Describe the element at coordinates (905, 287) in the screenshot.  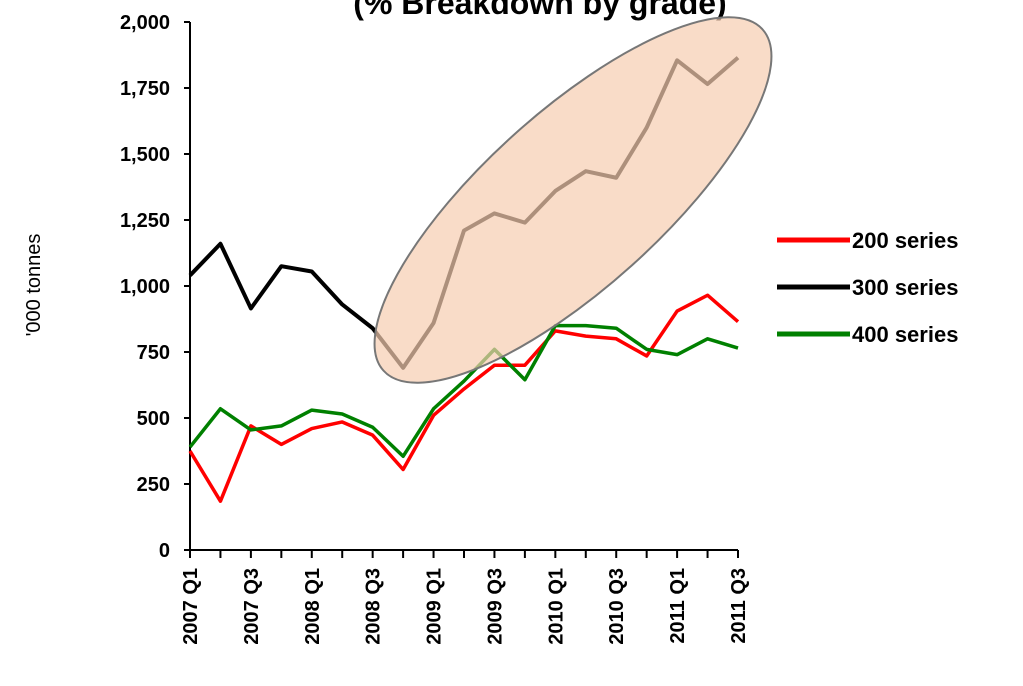
I see `legend-label: 300 series` at that location.